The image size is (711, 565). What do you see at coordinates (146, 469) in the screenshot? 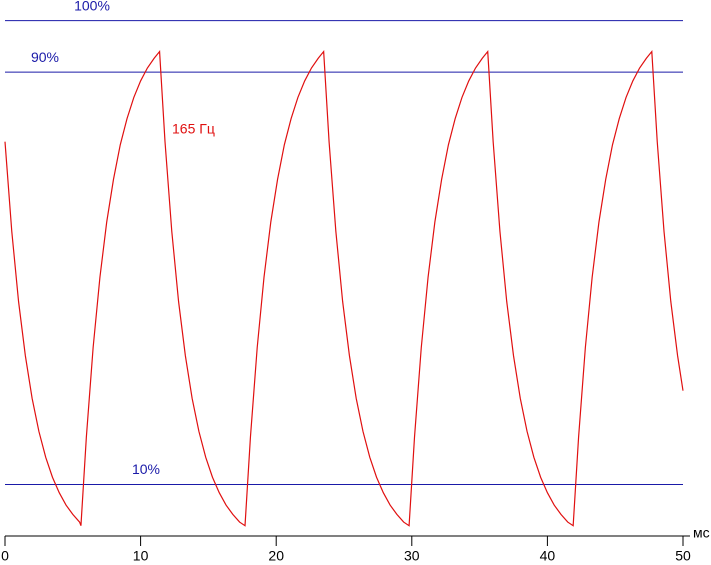
I see `reference-label: 10%` at bounding box center [146, 469].